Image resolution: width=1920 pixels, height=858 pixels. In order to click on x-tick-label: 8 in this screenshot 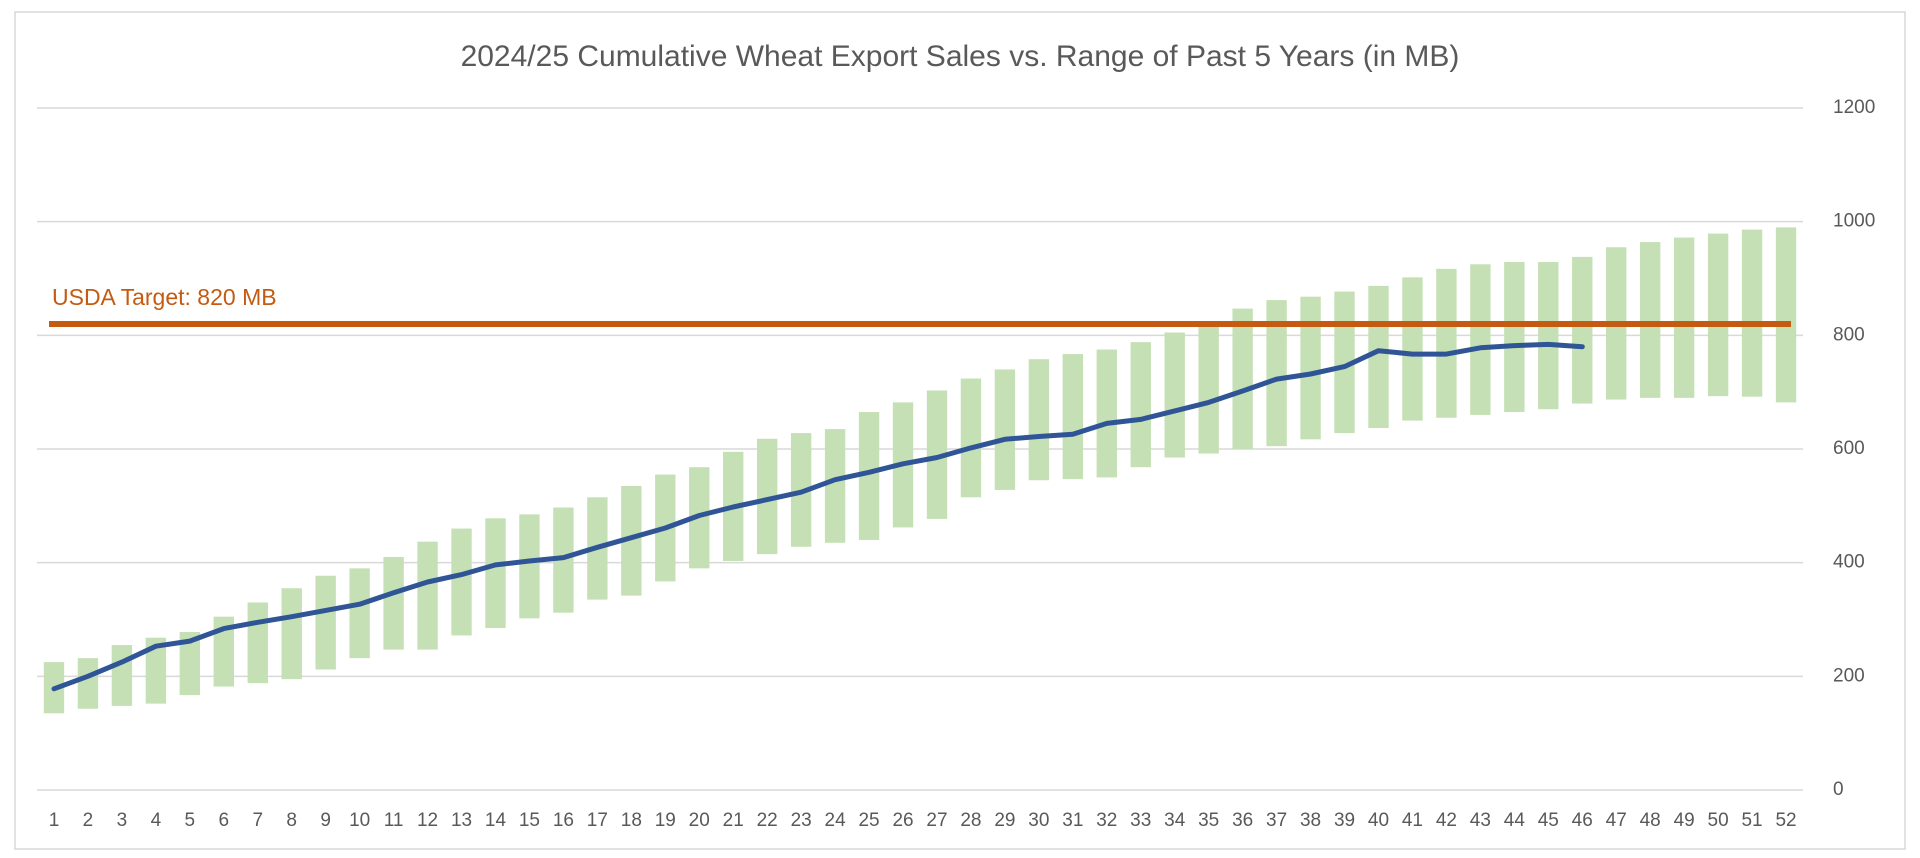, I will do `click(291, 820)`.